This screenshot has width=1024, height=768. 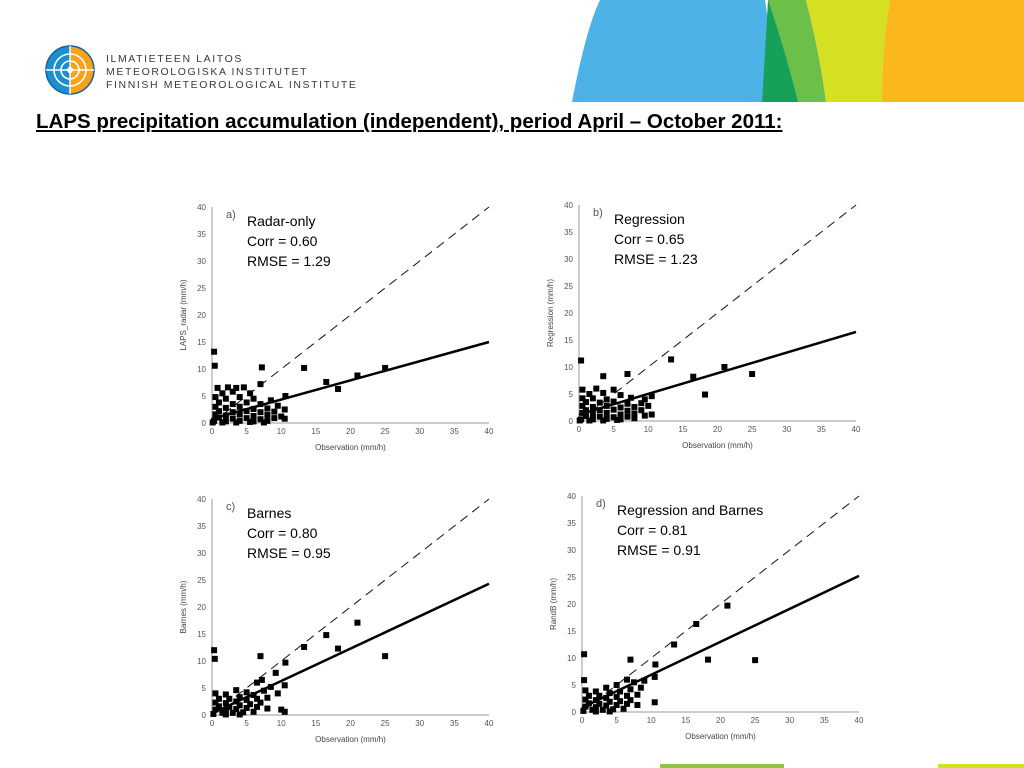 I want to click on y-tick-label: 30, so click(x=201, y=261).